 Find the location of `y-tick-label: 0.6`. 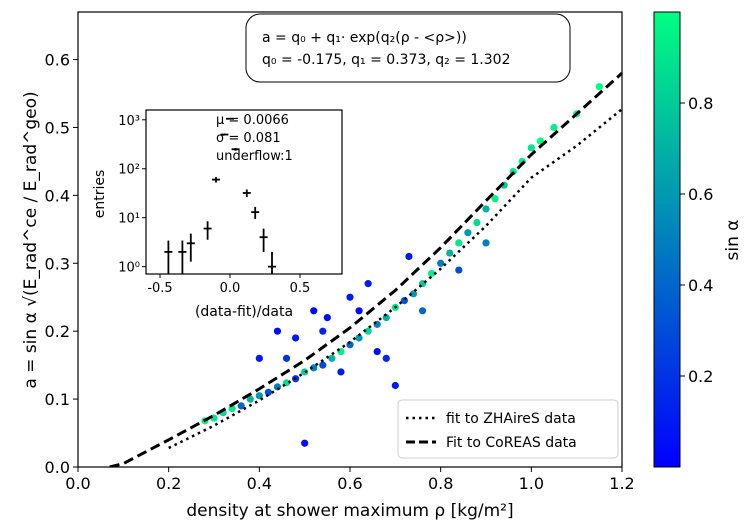

y-tick-label: 0.6 is located at coordinates (57, 60).